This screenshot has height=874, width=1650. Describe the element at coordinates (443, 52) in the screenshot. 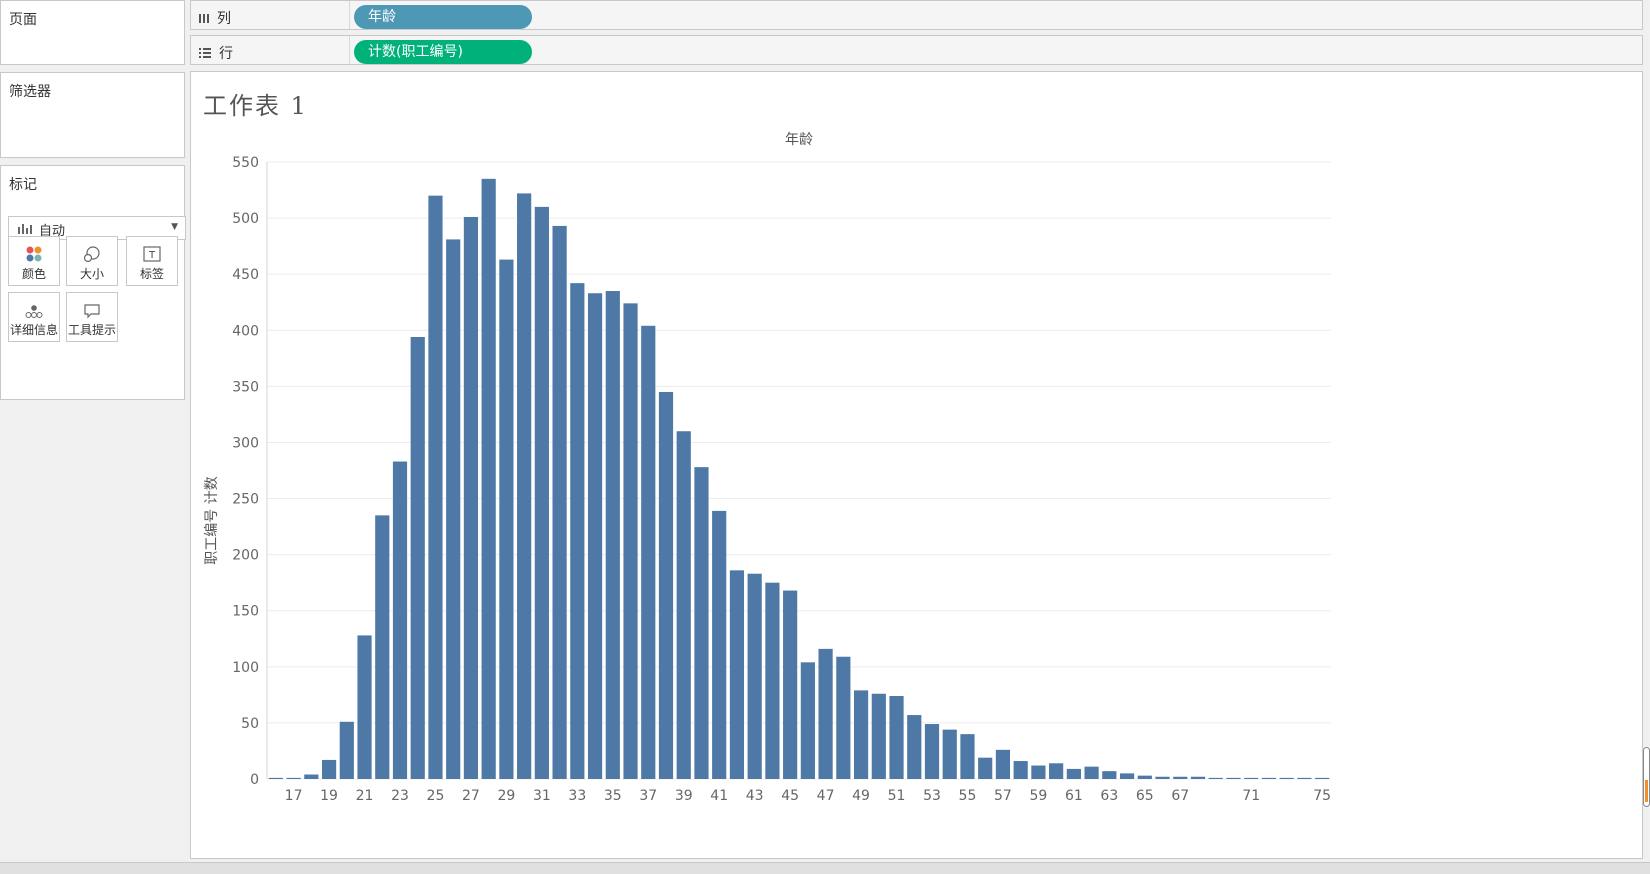

I see `rows-pill: 计数(职工编号)` at that location.